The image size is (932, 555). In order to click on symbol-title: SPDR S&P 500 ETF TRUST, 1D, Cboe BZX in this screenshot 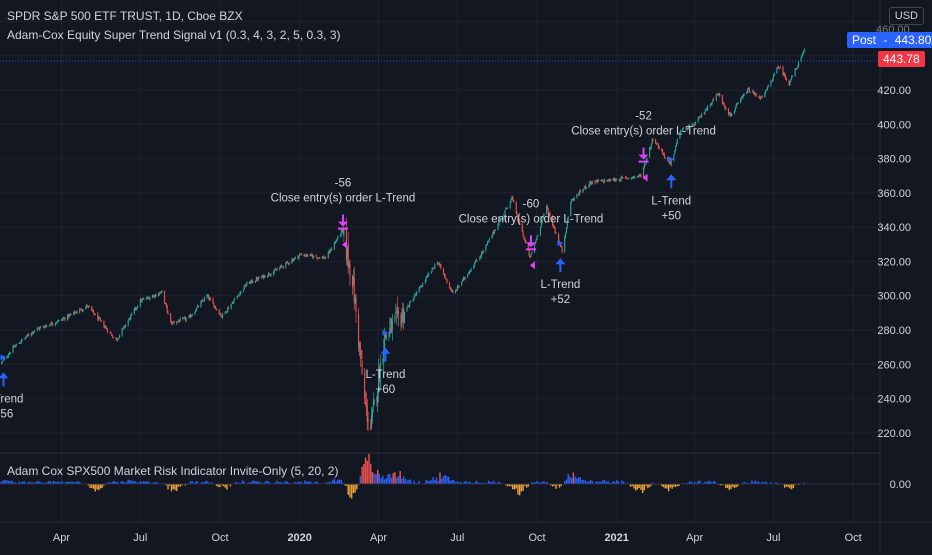, I will do `click(125, 16)`.